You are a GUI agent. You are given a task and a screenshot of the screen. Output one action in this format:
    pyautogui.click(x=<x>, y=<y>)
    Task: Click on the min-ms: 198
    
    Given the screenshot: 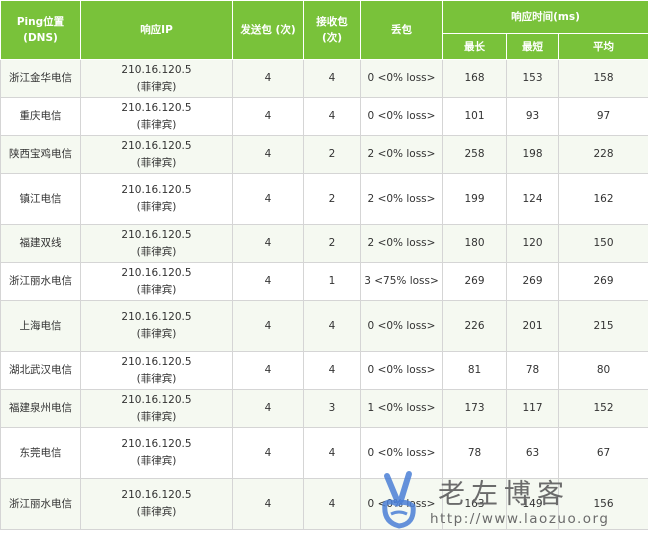 What is the action you would take?
    pyautogui.click(x=532, y=154)
    